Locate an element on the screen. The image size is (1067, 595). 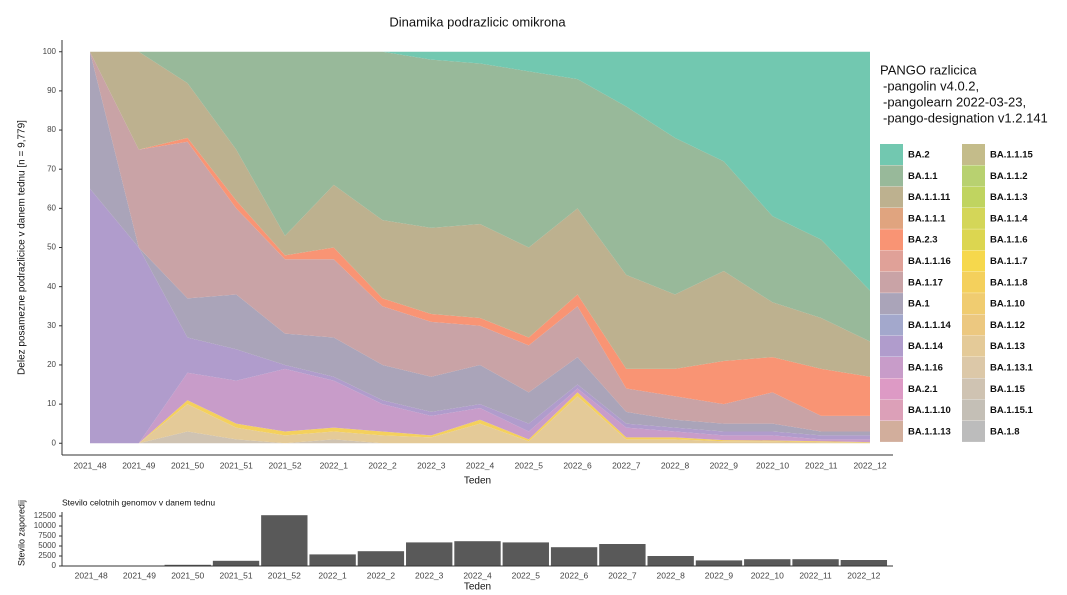
legend-label: BA.1 is located at coordinates (919, 304).